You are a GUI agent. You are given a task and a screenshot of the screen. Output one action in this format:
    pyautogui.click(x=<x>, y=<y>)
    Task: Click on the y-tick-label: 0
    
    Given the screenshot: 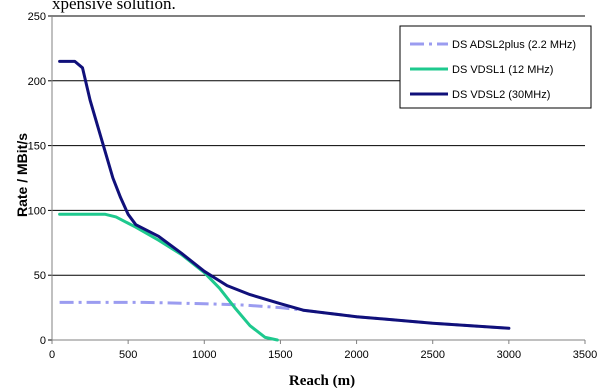 What is the action you would take?
    pyautogui.click(x=43, y=341)
    